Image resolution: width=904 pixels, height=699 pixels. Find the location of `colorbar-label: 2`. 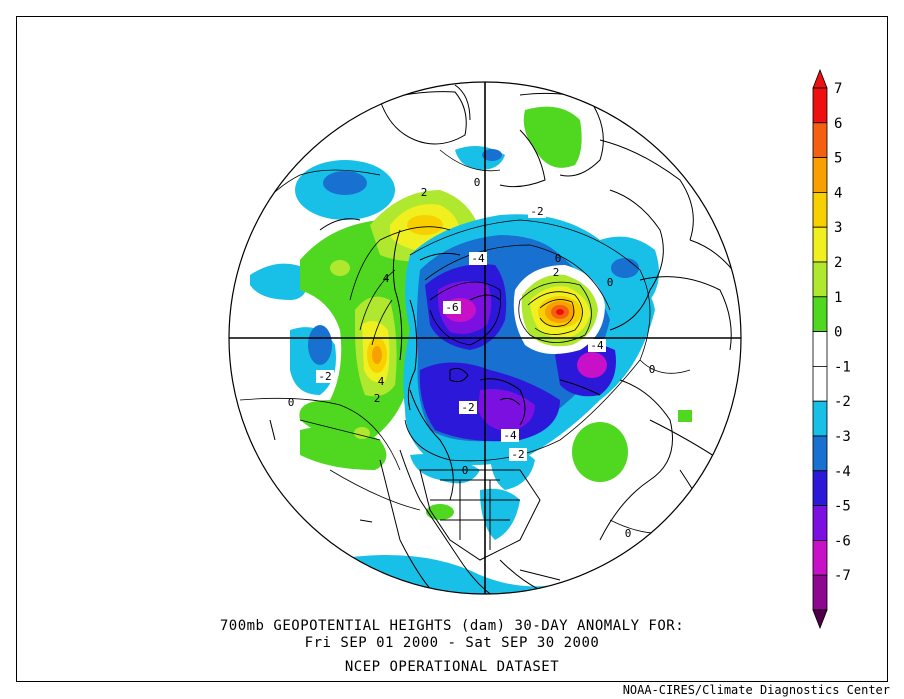

colorbar-label: 2 is located at coordinates (838, 263).